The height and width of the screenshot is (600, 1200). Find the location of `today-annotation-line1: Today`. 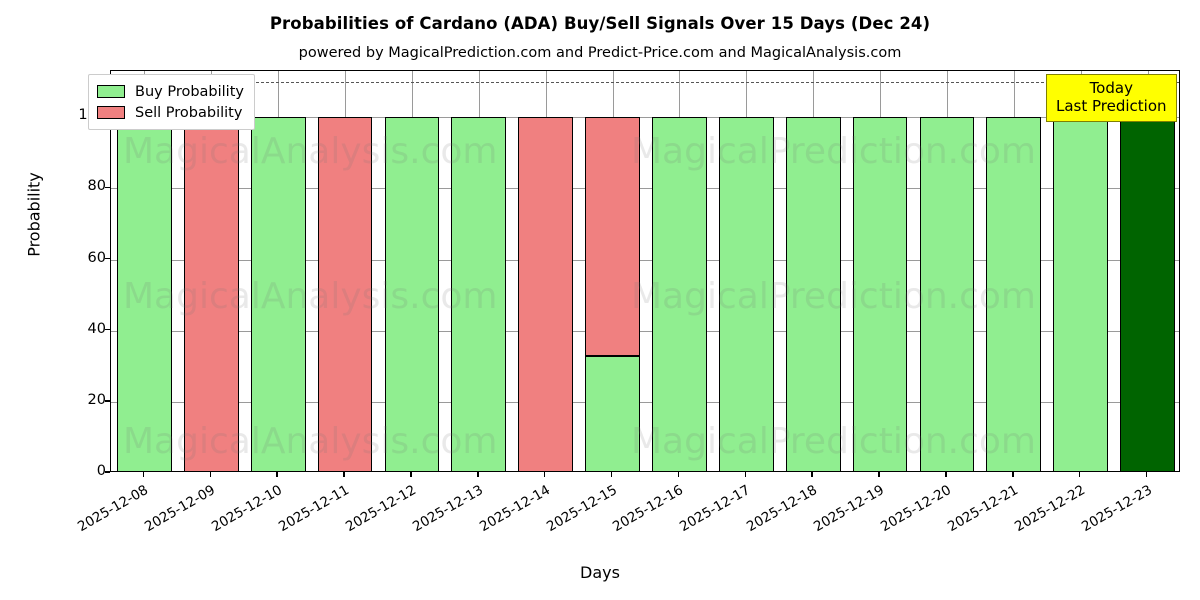

today-annotation-line1: Today is located at coordinates (1111, 88).